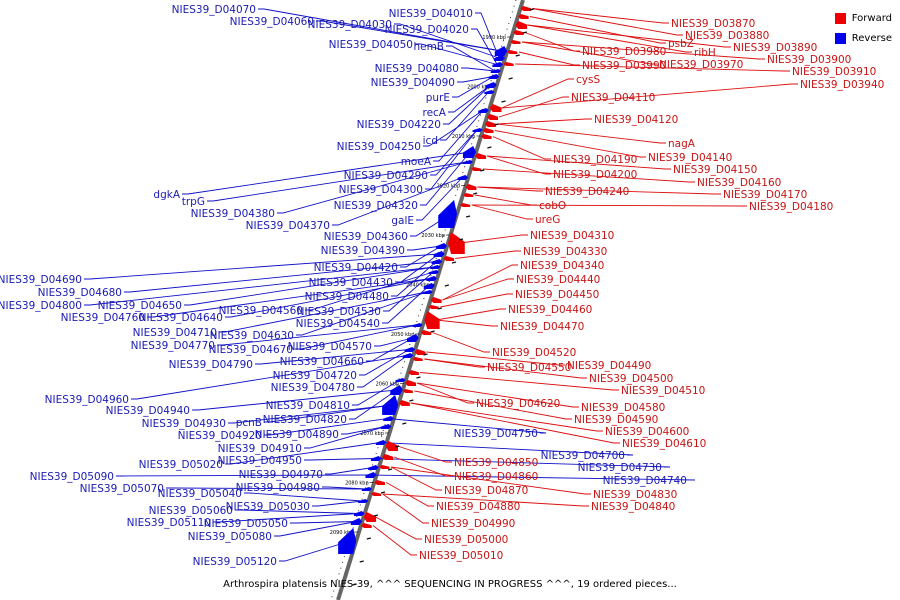  What do you see at coordinates (148, 411) in the screenshot?
I see `reverse-gene-label: NIES39_D04940` at bounding box center [148, 411].